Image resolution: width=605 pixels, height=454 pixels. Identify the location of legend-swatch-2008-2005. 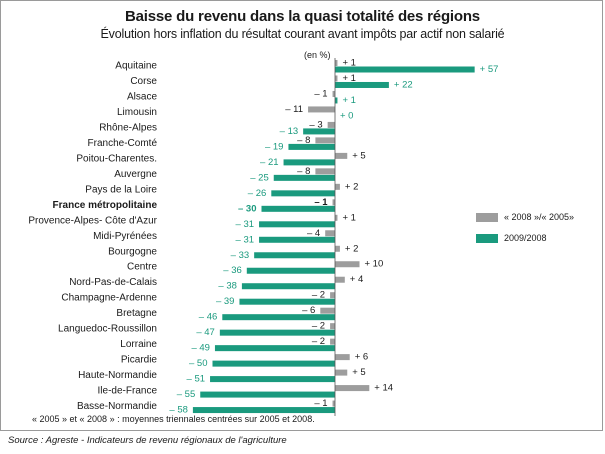
(487, 217).